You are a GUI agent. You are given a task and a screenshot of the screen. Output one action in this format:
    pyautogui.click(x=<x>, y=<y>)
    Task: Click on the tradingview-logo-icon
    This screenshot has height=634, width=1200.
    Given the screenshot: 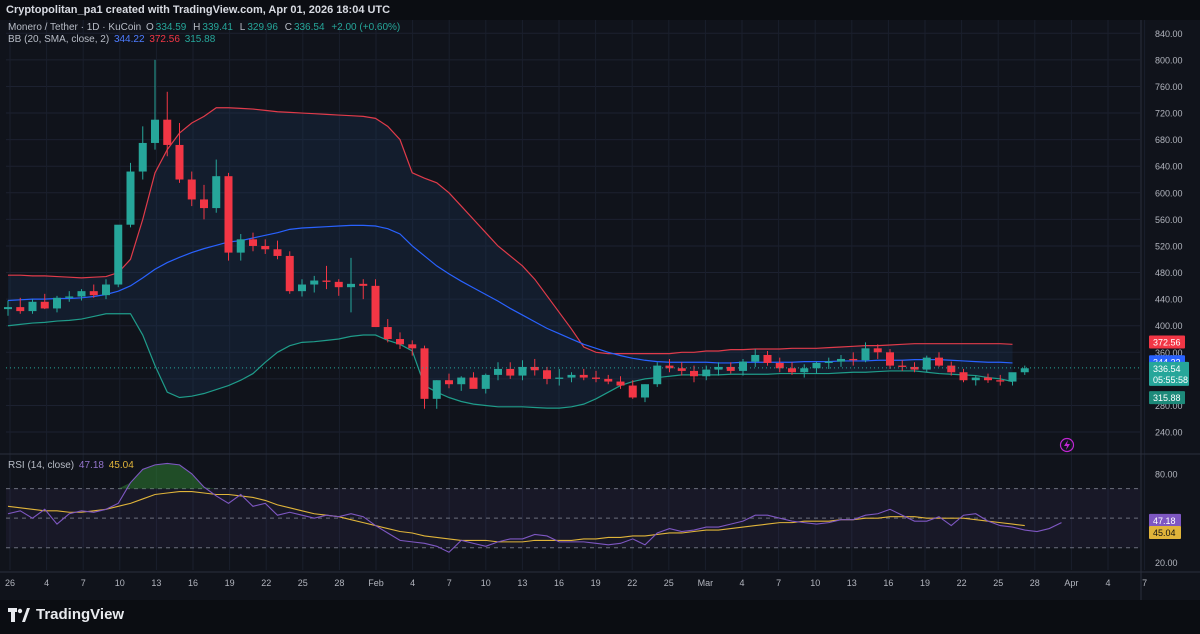 What is the action you would take?
    pyautogui.click(x=19, y=614)
    